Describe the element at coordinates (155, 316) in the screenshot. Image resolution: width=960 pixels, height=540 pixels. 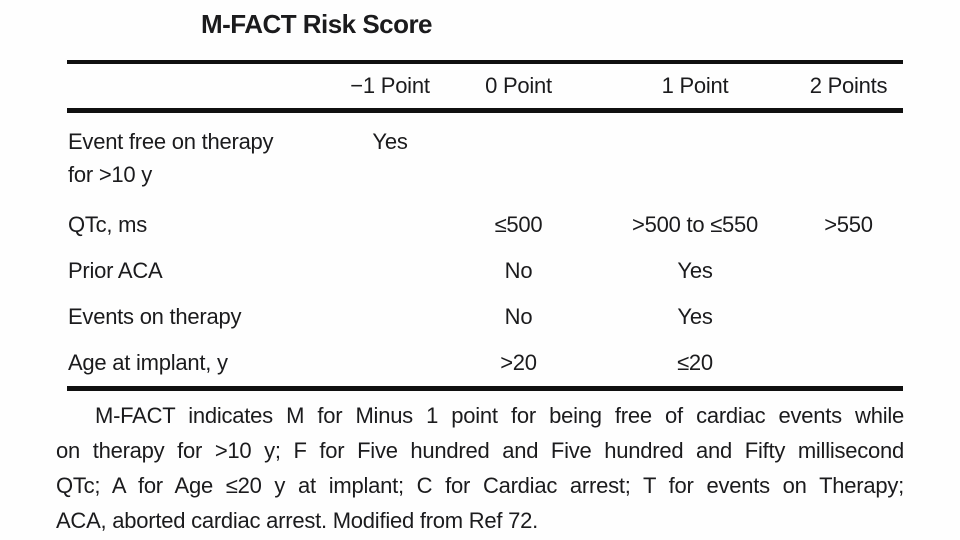
I see `row-label-events-on-therapy: Events on therapy` at that location.